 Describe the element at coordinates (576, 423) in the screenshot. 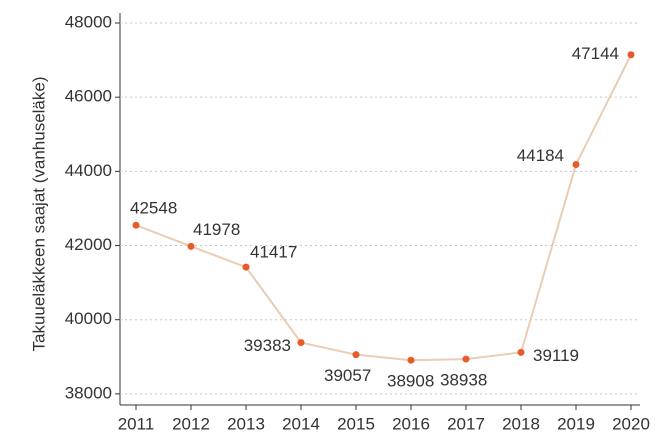

I see `x-tick-label: 2019` at that location.